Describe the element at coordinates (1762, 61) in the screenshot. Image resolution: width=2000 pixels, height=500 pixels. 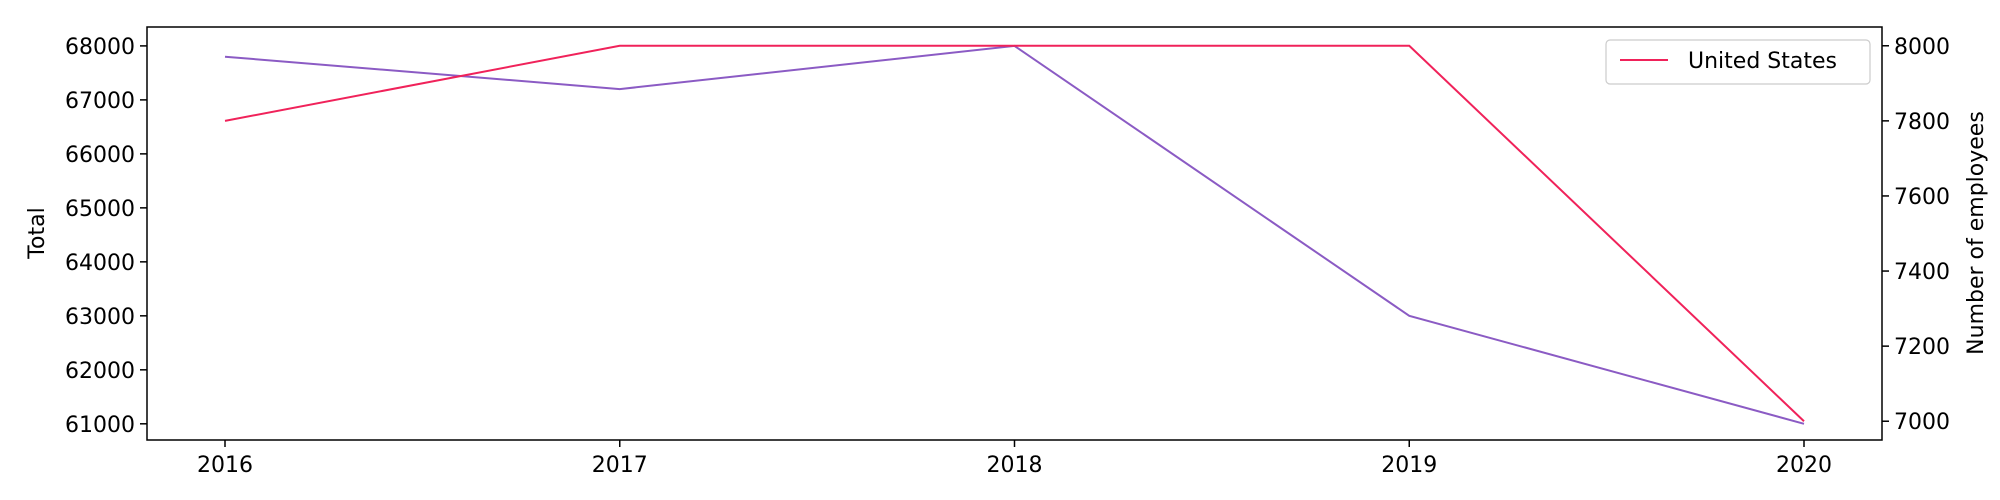
I see `legend-label-united-states: United States` at that location.